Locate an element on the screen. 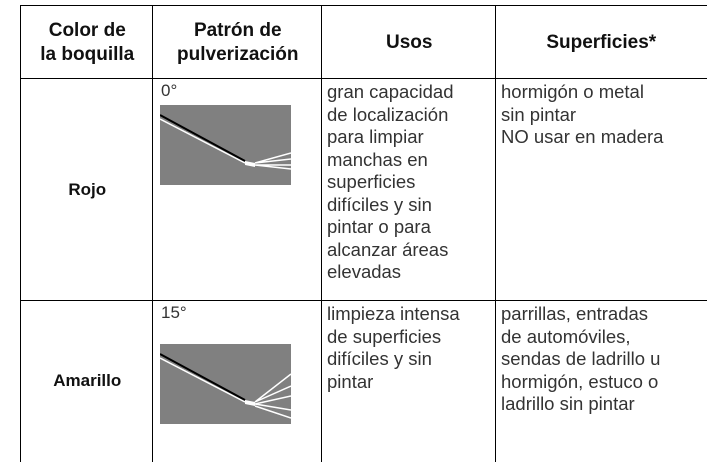  text-line: Superficies* is located at coordinates (601, 42).